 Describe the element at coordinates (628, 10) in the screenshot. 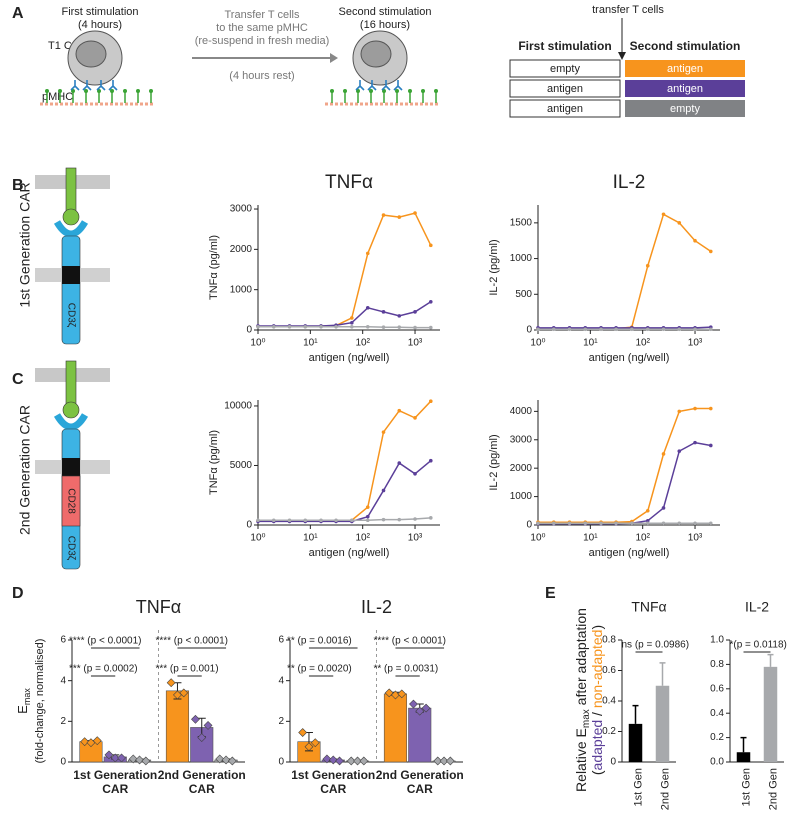

I see `table-text: transfer T cells` at that location.